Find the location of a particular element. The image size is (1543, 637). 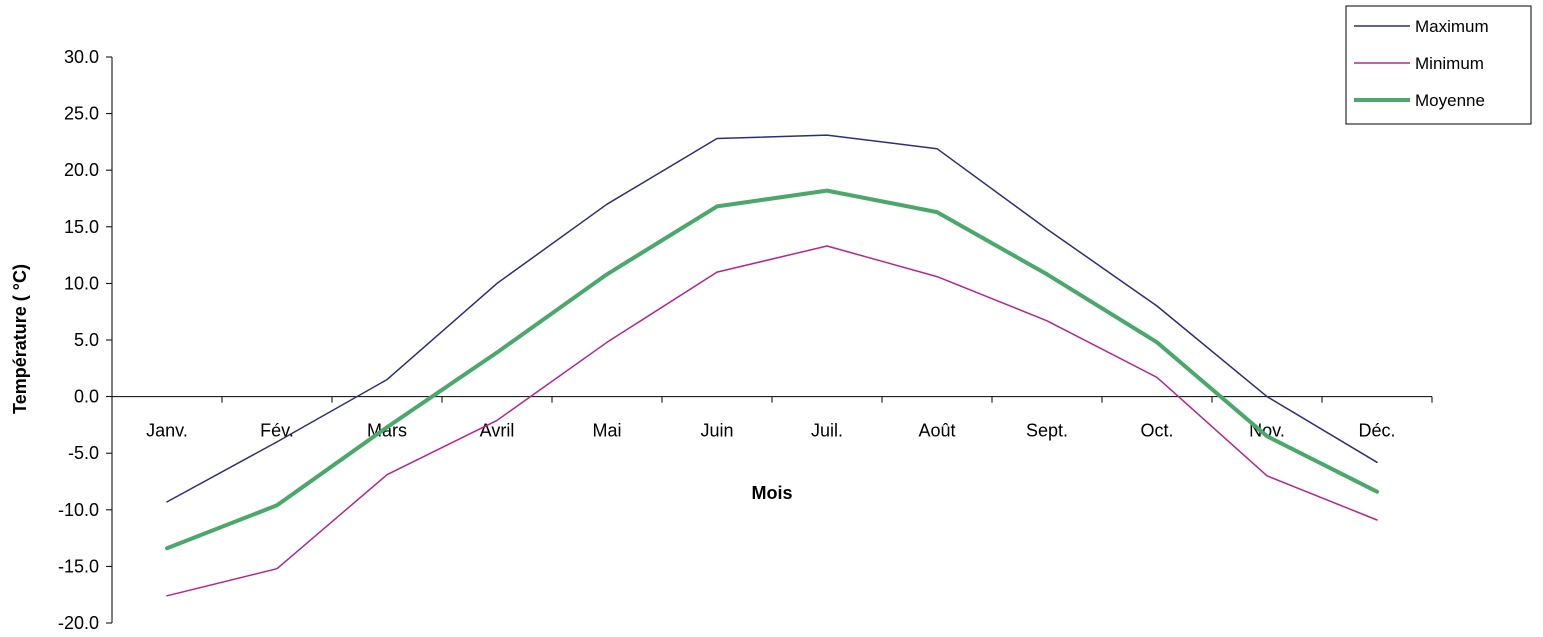

x-tick-label: Juin is located at coordinates (716, 431).